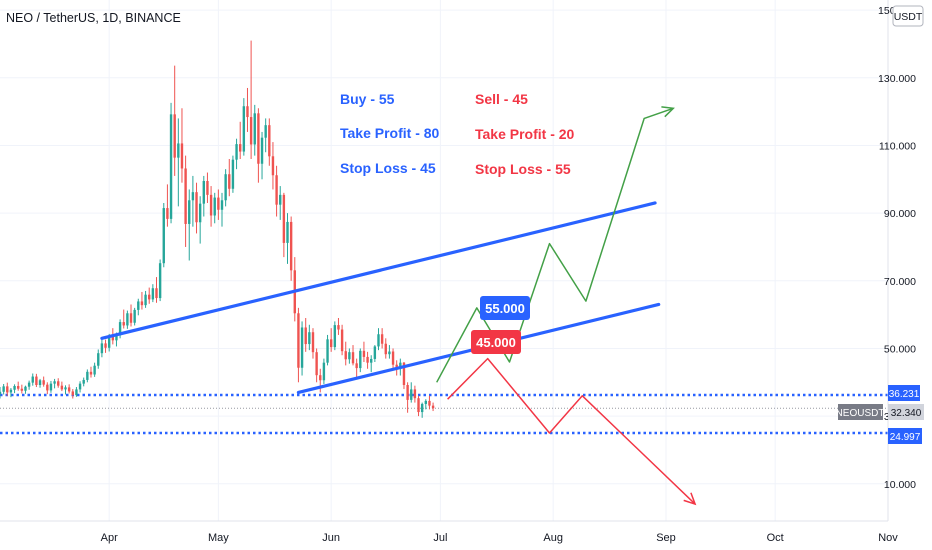 This screenshot has height=550, width=932. What do you see at coordinates (666, 538) in the screenshot?
I see `x-tick-label: Sep` at bounding box center [666, 538].